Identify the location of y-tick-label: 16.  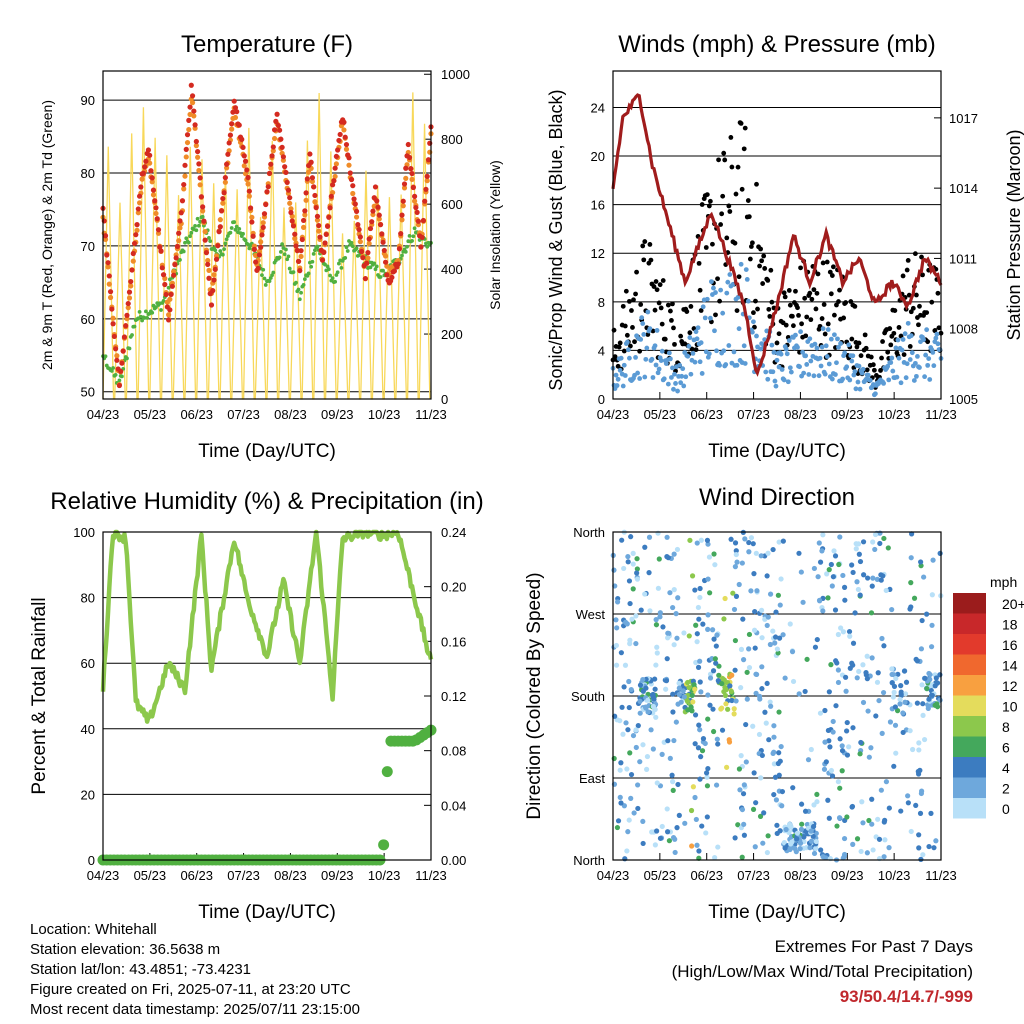
(598, 205).